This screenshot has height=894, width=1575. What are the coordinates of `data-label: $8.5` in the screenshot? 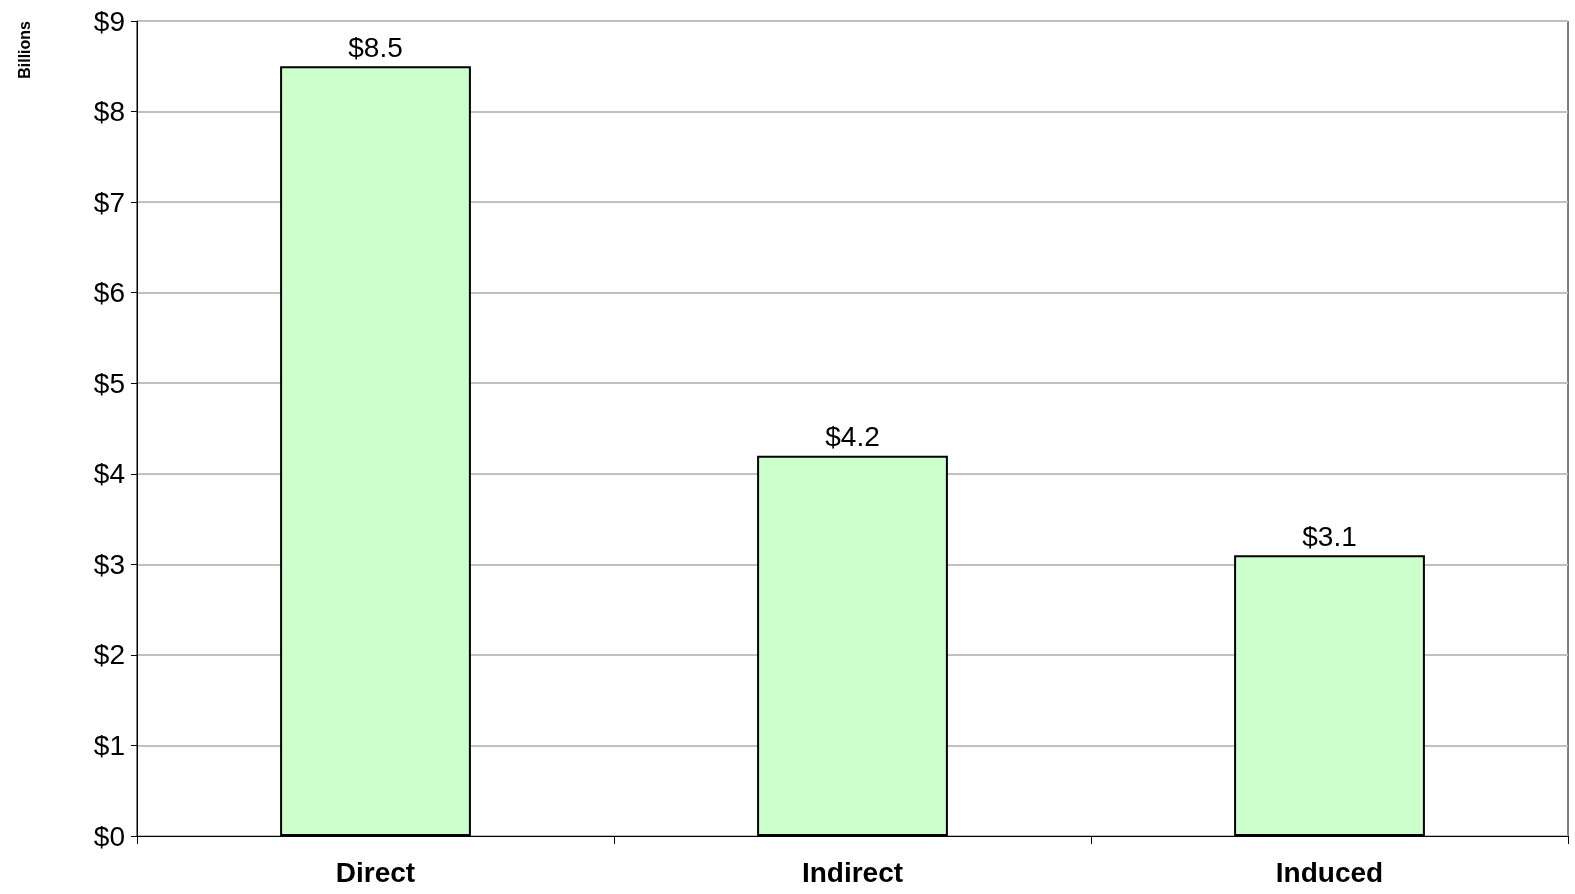 It's located at (375, 47).